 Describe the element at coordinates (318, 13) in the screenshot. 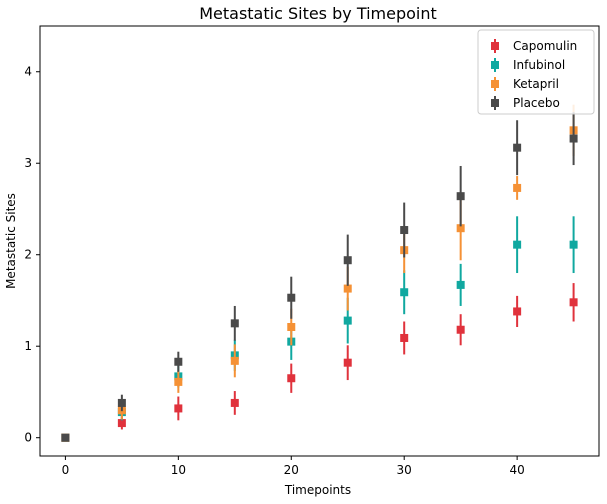

I see `chart-title: Metastatic Sites by Timepoint` at that location.